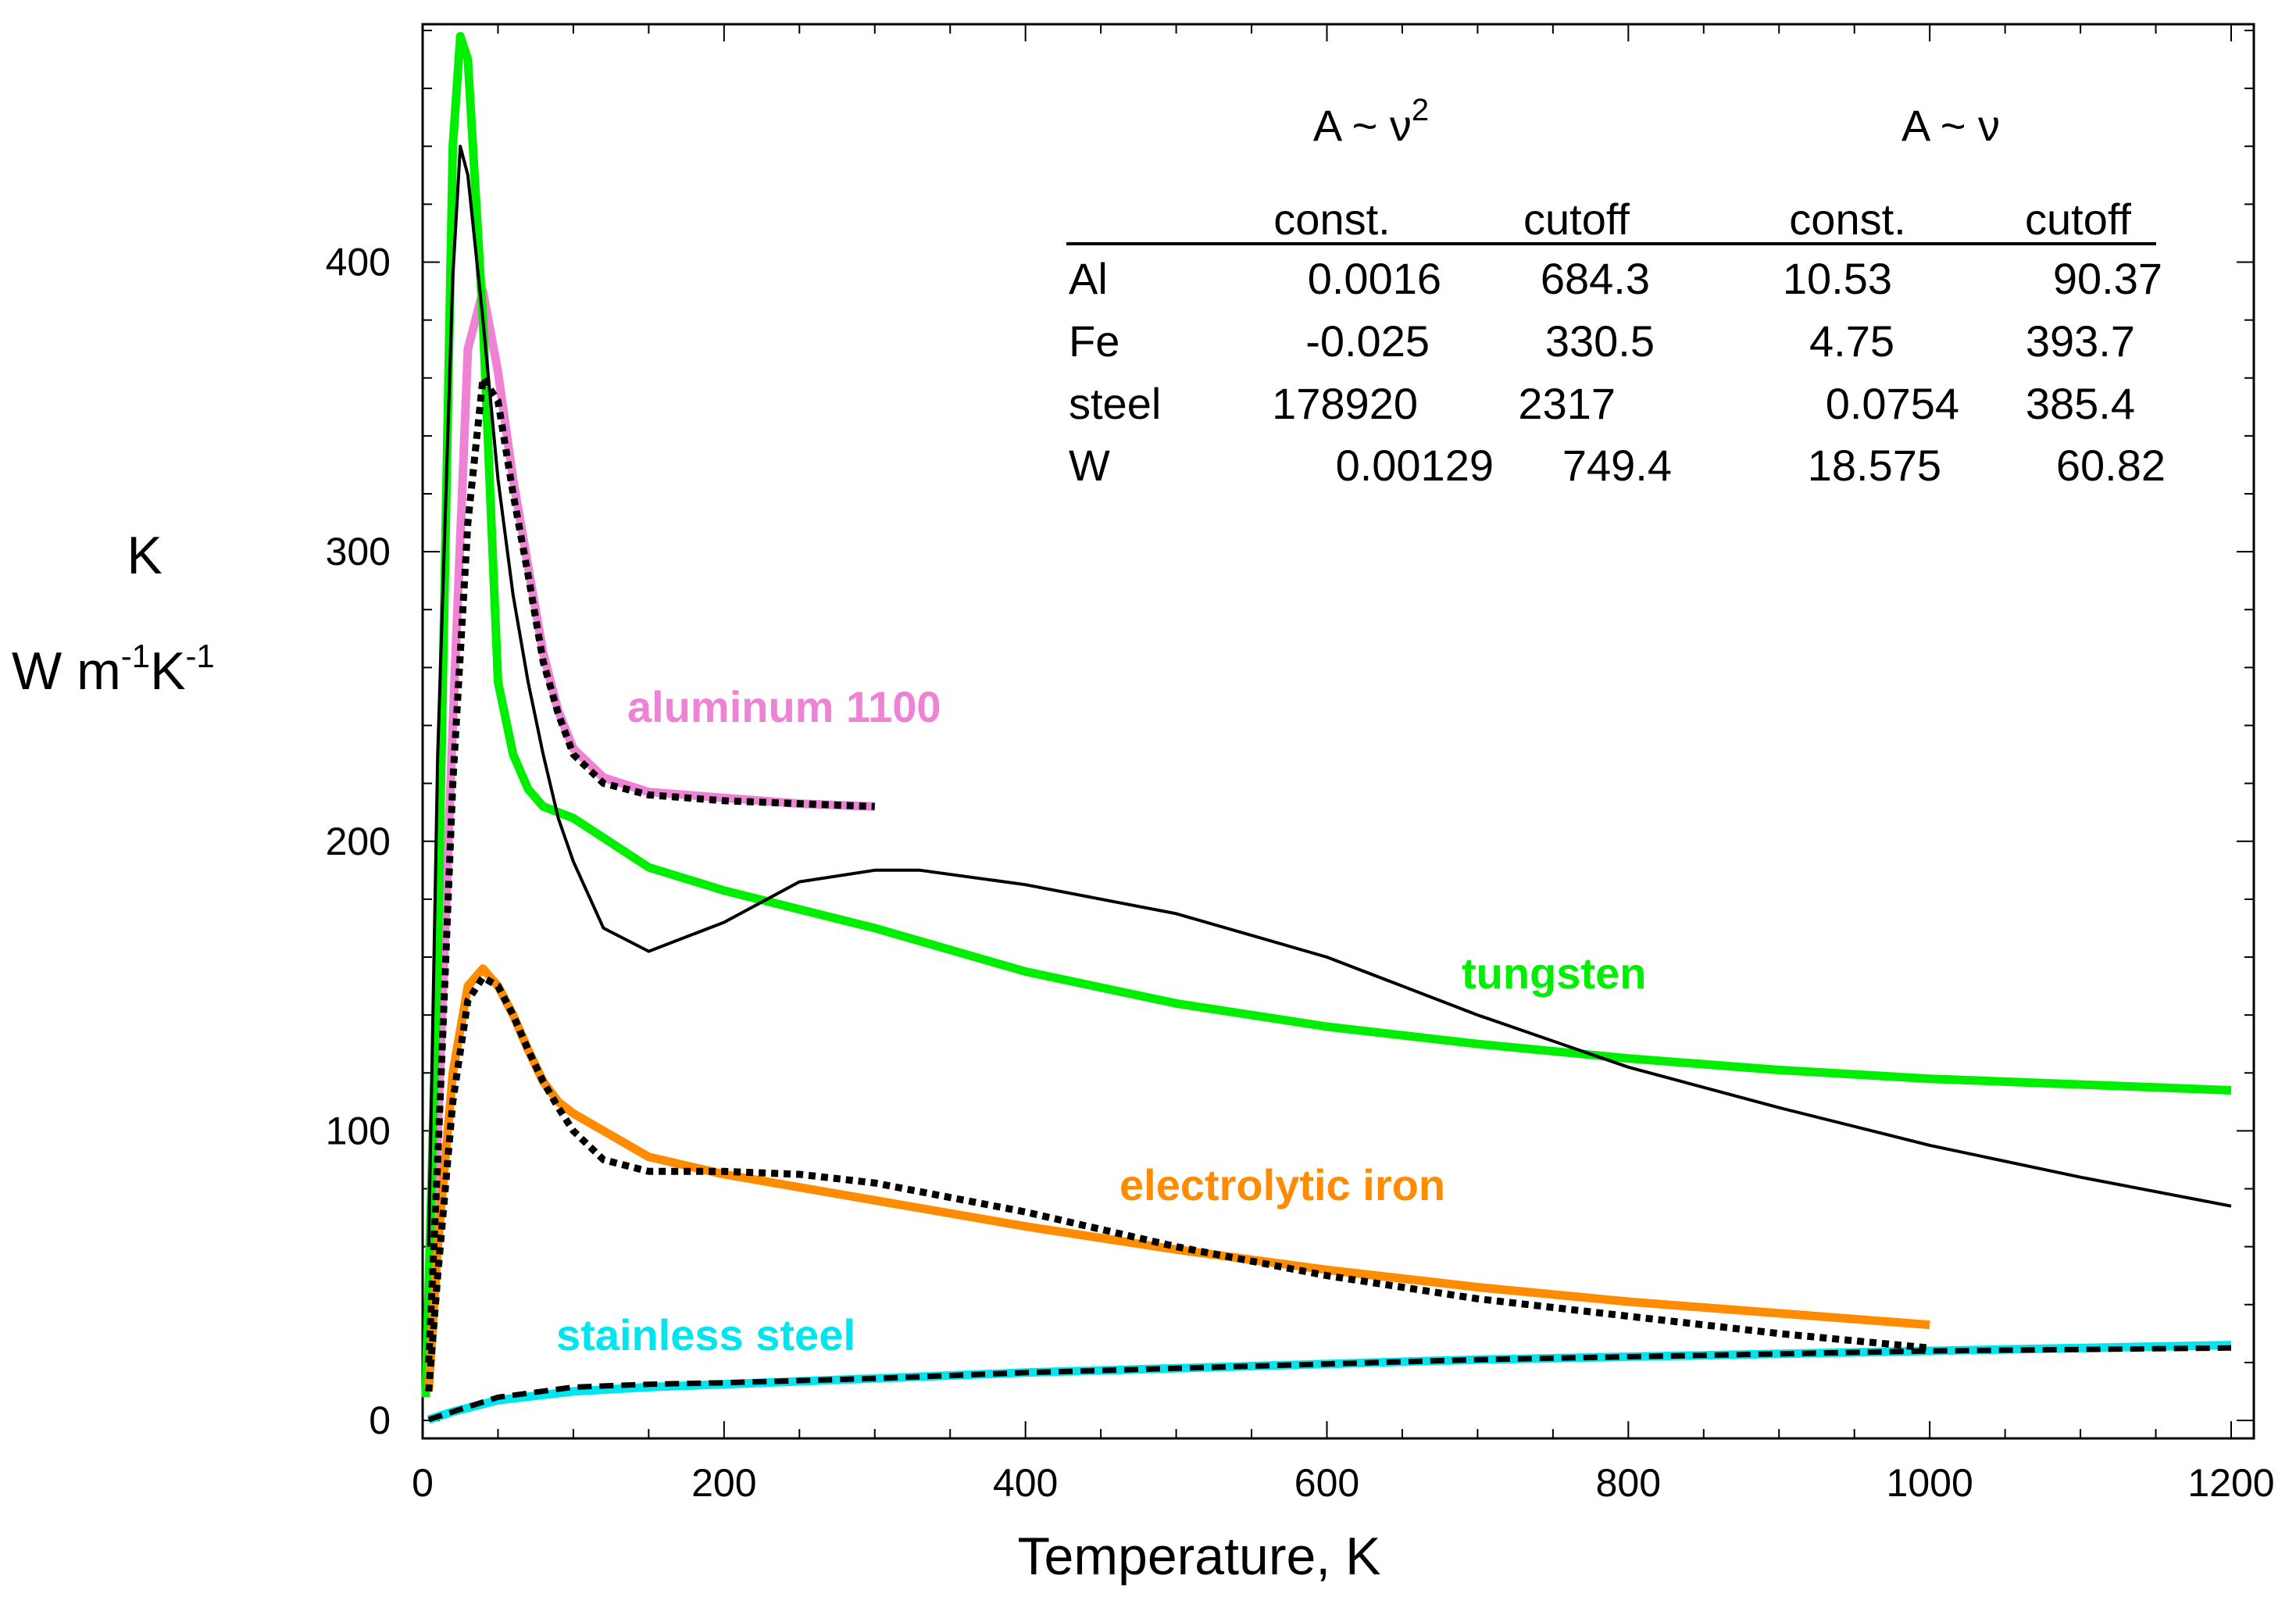 The height and width of the screenshot is (1597, 2296). I want to click on cell-steel-const2: 0.0754, so click(1892, 403).